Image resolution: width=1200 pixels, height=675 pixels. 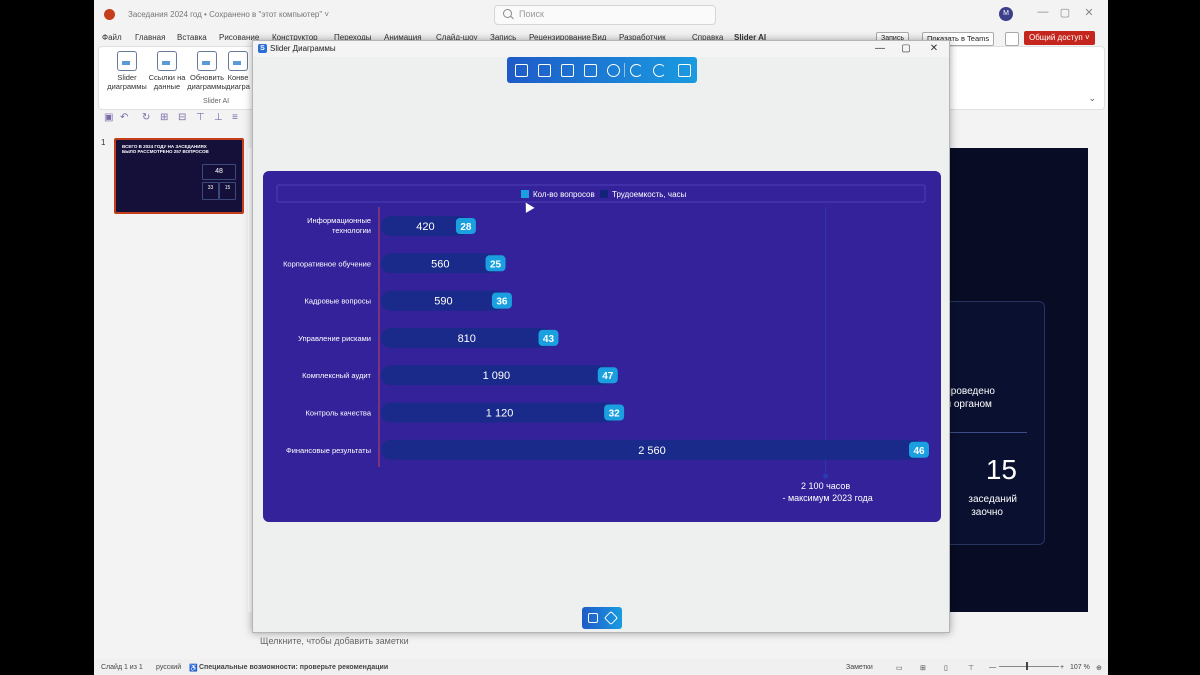 What do you see at coordinates (336, 375) in the screenshot?
I see `category-label: Комплексный аудит` at bounding box center [336, 375].